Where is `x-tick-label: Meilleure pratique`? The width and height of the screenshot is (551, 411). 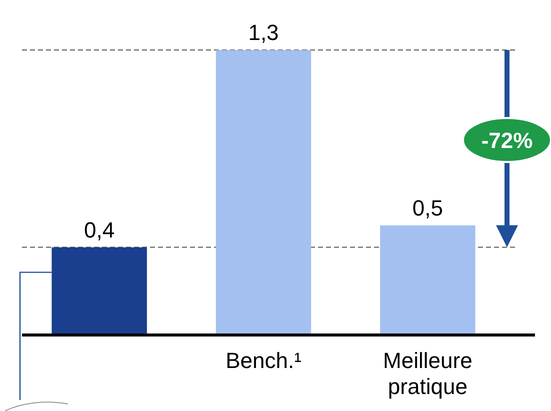 x-tick-label: Meilleure pratique is located at coordinates (427, 373).